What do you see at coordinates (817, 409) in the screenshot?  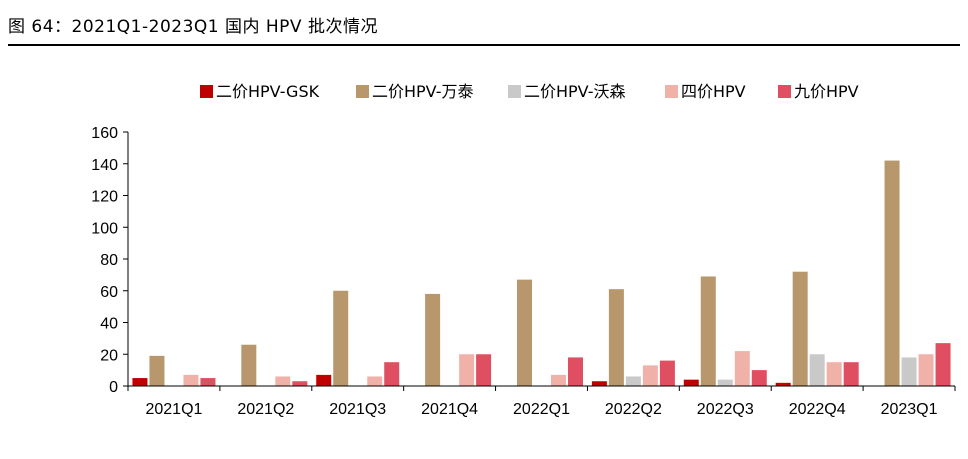 I see `x-tick-label: 2022Q4` at bounding box center [817, 409].